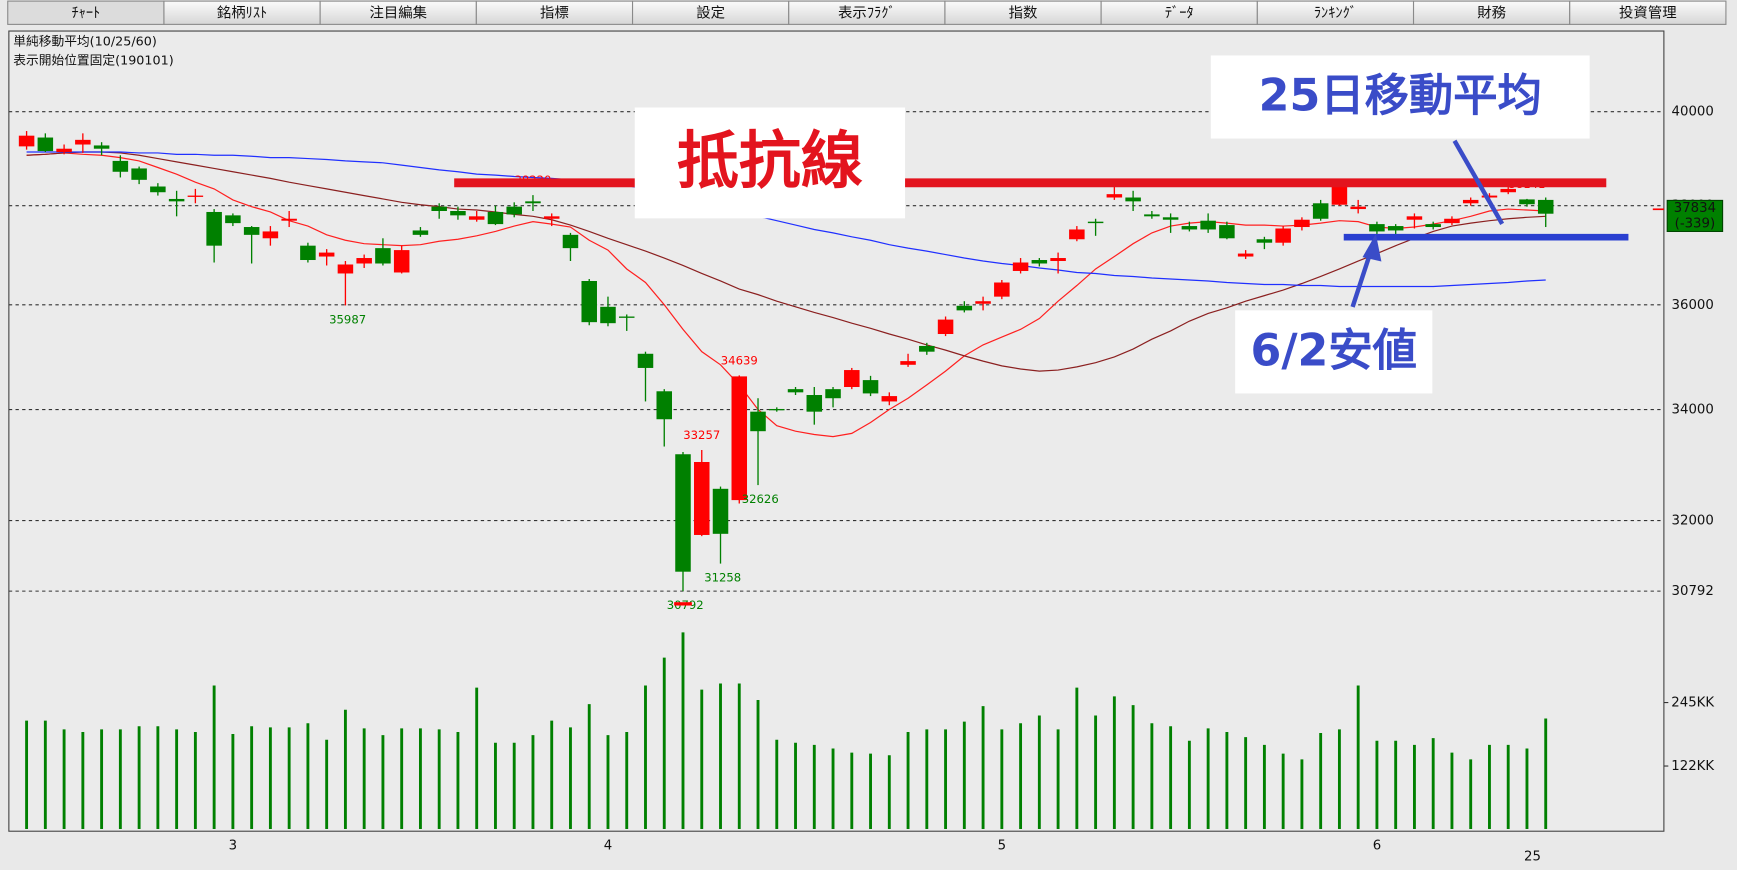  What do you see at coordinates (398, 12) in the screenshot?
I see `menu-tab-label: 注目編集` at bounding box center [398, 12].